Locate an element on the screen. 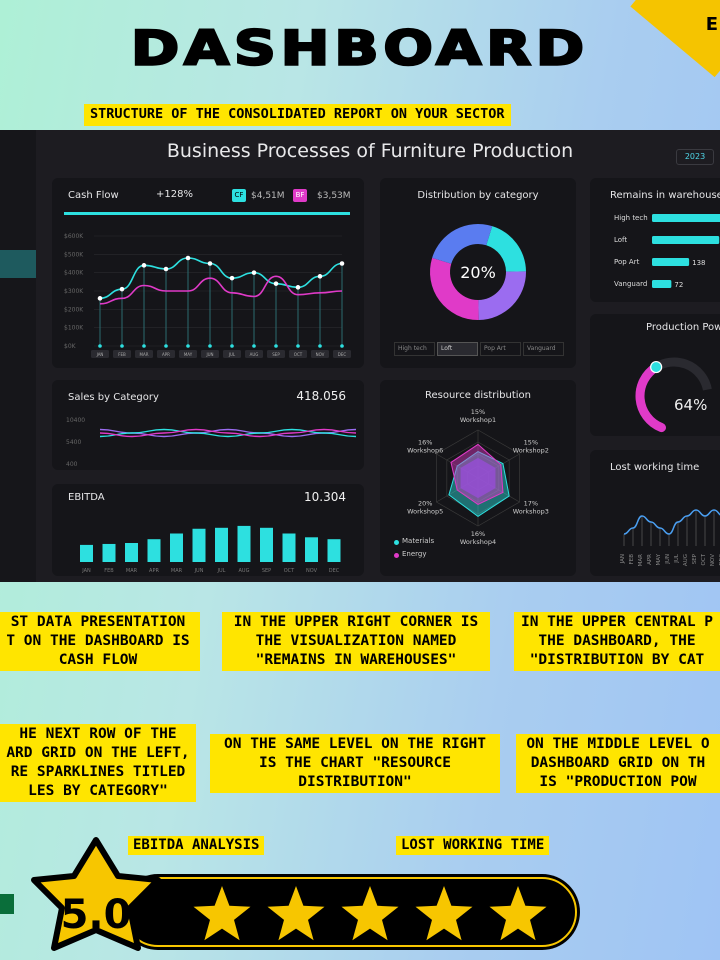  year-selector: 2023 is located at coordinates (695, 157).